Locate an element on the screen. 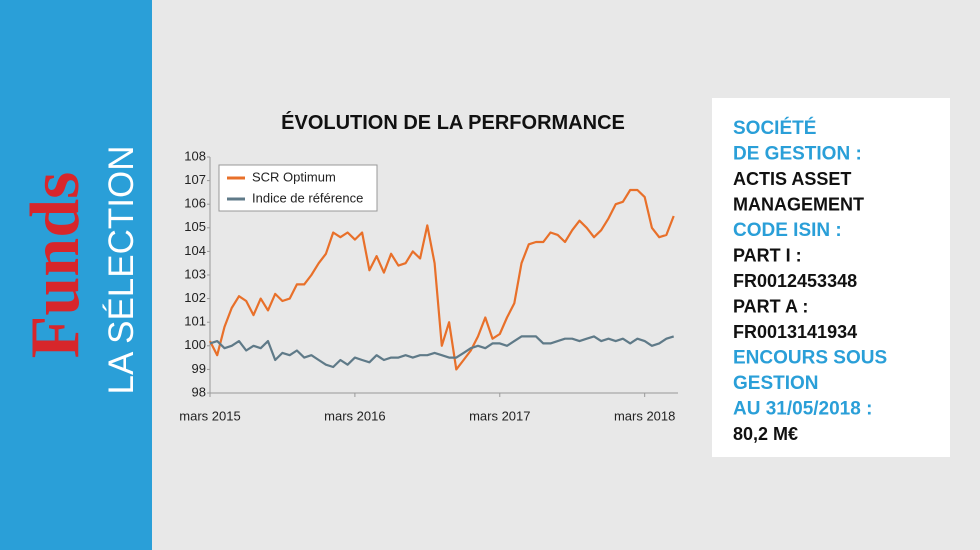 This screenshot has height=550, width=980. y-tick-label: 99 is located at coordinates (199, 368).